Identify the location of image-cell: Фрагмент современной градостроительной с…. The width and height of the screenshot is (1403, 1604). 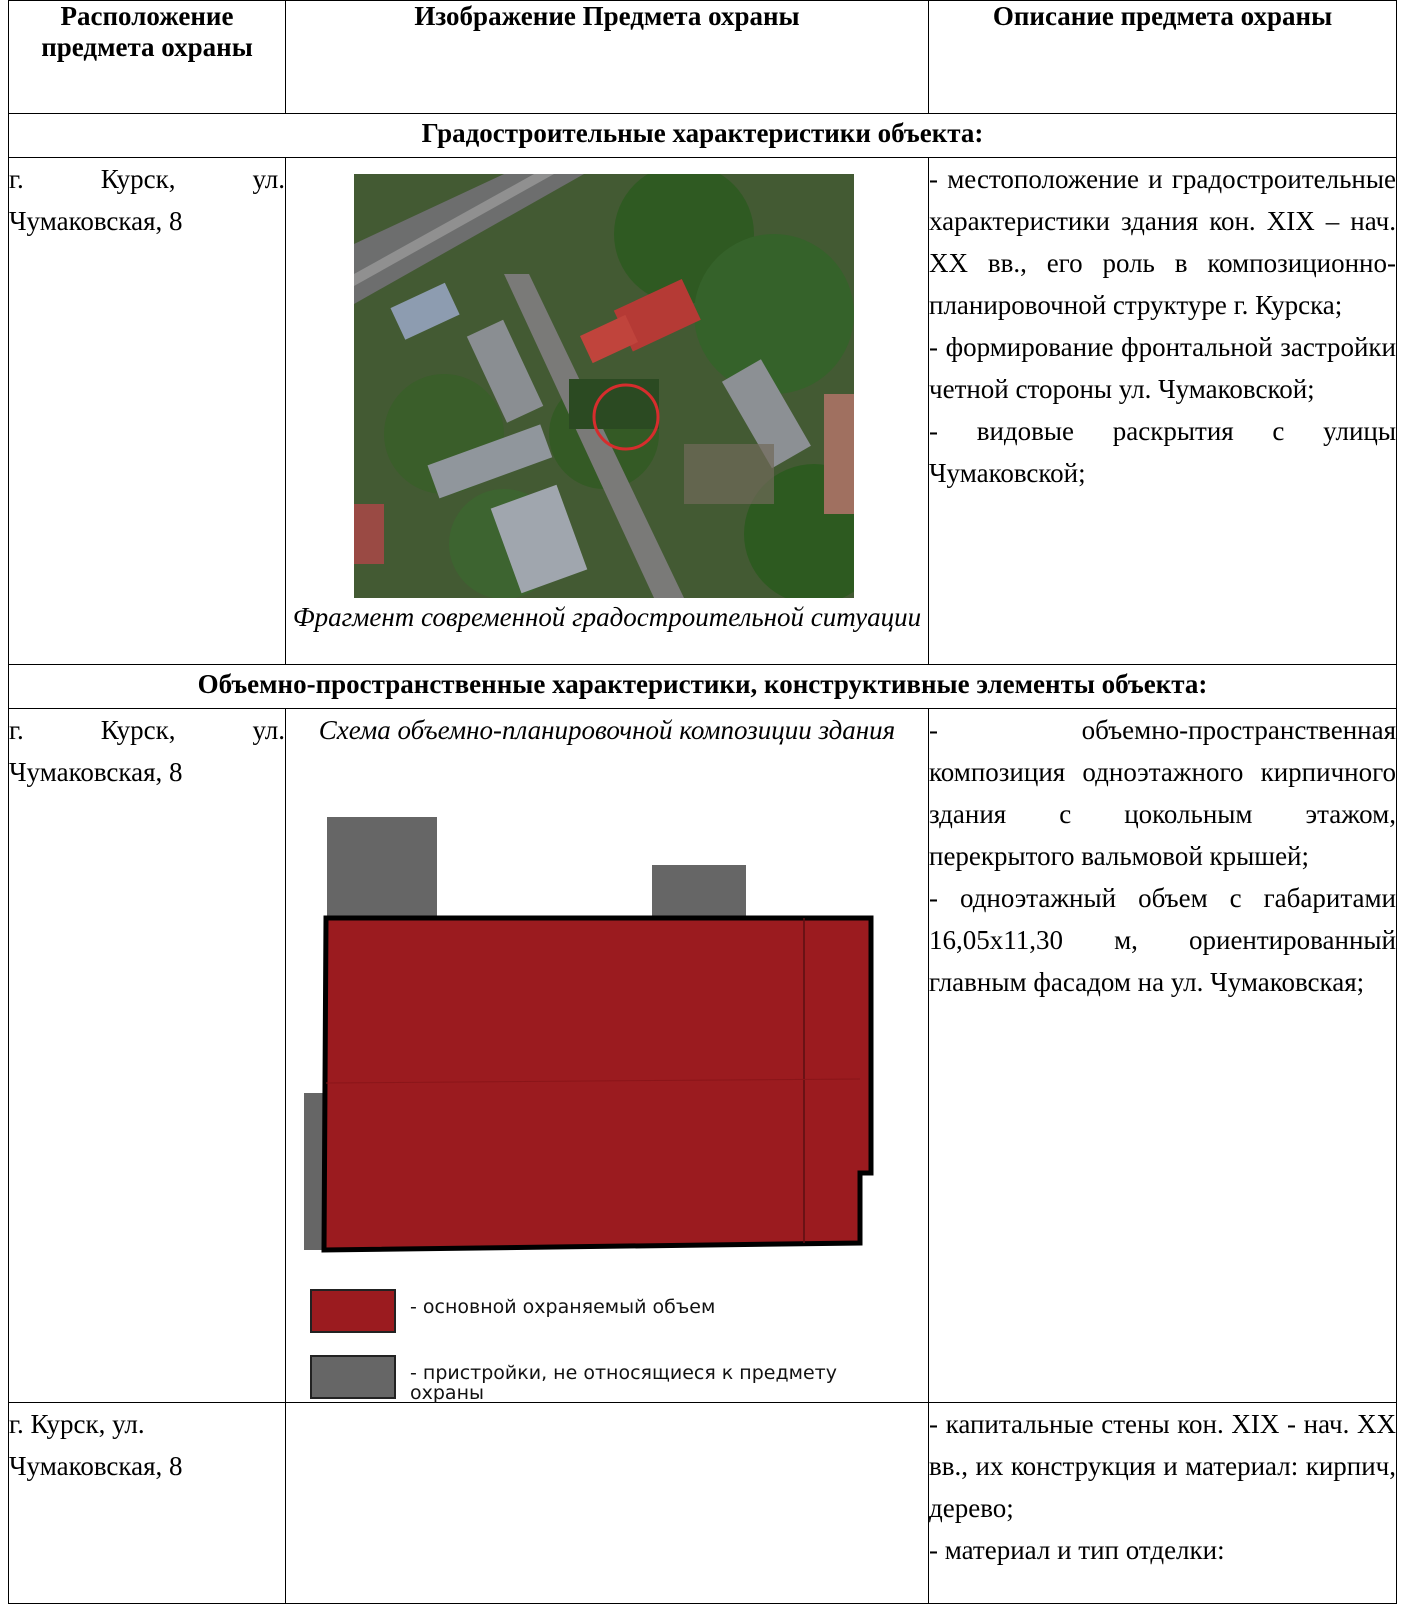
(607, 411).